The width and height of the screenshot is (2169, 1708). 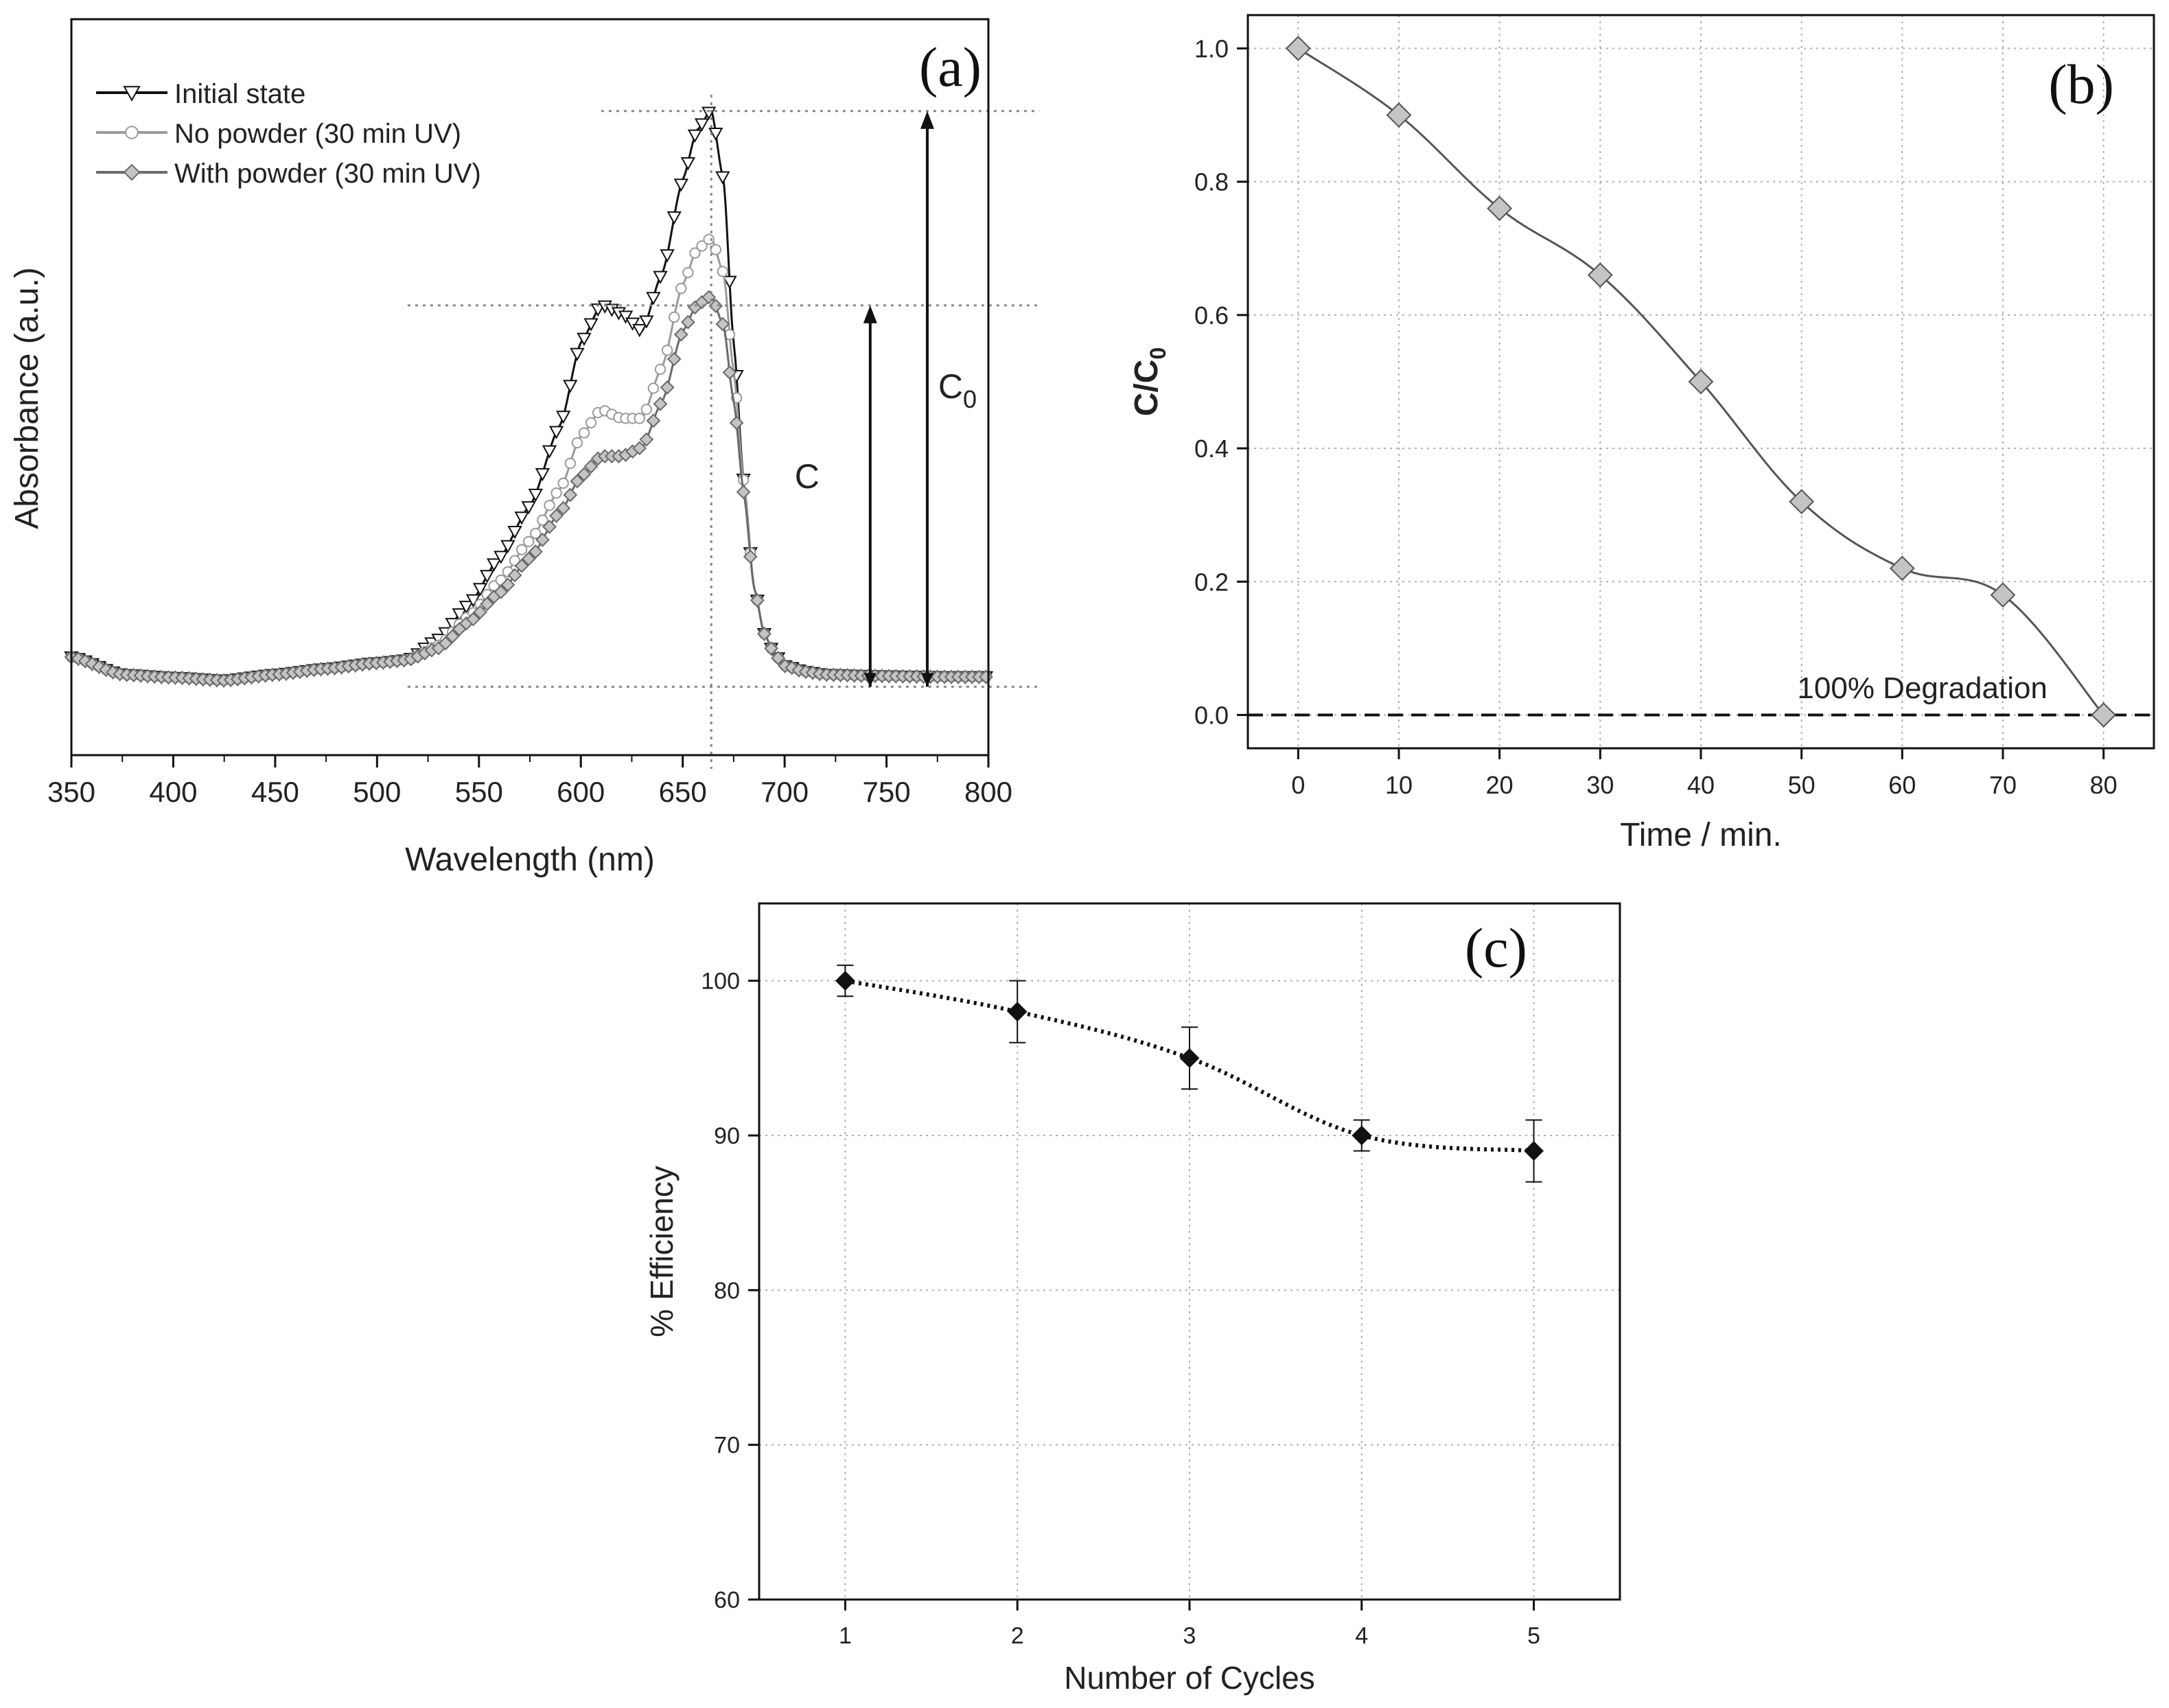 What do you see at coordinates (1496, 948) in the screenshot?
I see `panel-c-label: (c)` at bounding box center [1496, 948].